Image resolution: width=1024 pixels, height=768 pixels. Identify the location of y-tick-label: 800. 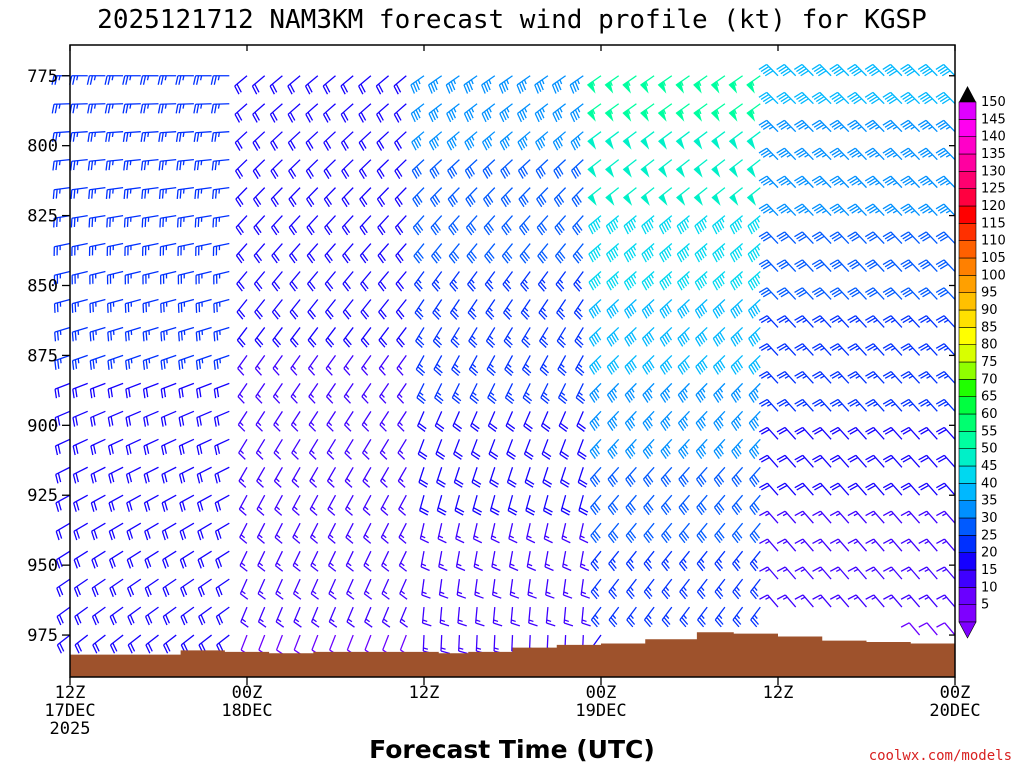
(42, 147).